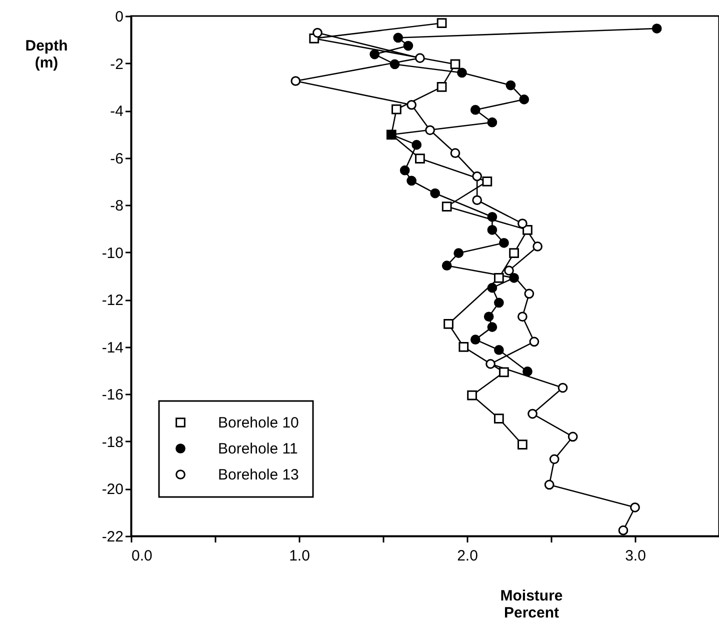 The image size is (719, 630). What do you see at coordinates (113, 489) in the screenshot?
I see `y-tick-label: -20` at bounding box center [113, 489].